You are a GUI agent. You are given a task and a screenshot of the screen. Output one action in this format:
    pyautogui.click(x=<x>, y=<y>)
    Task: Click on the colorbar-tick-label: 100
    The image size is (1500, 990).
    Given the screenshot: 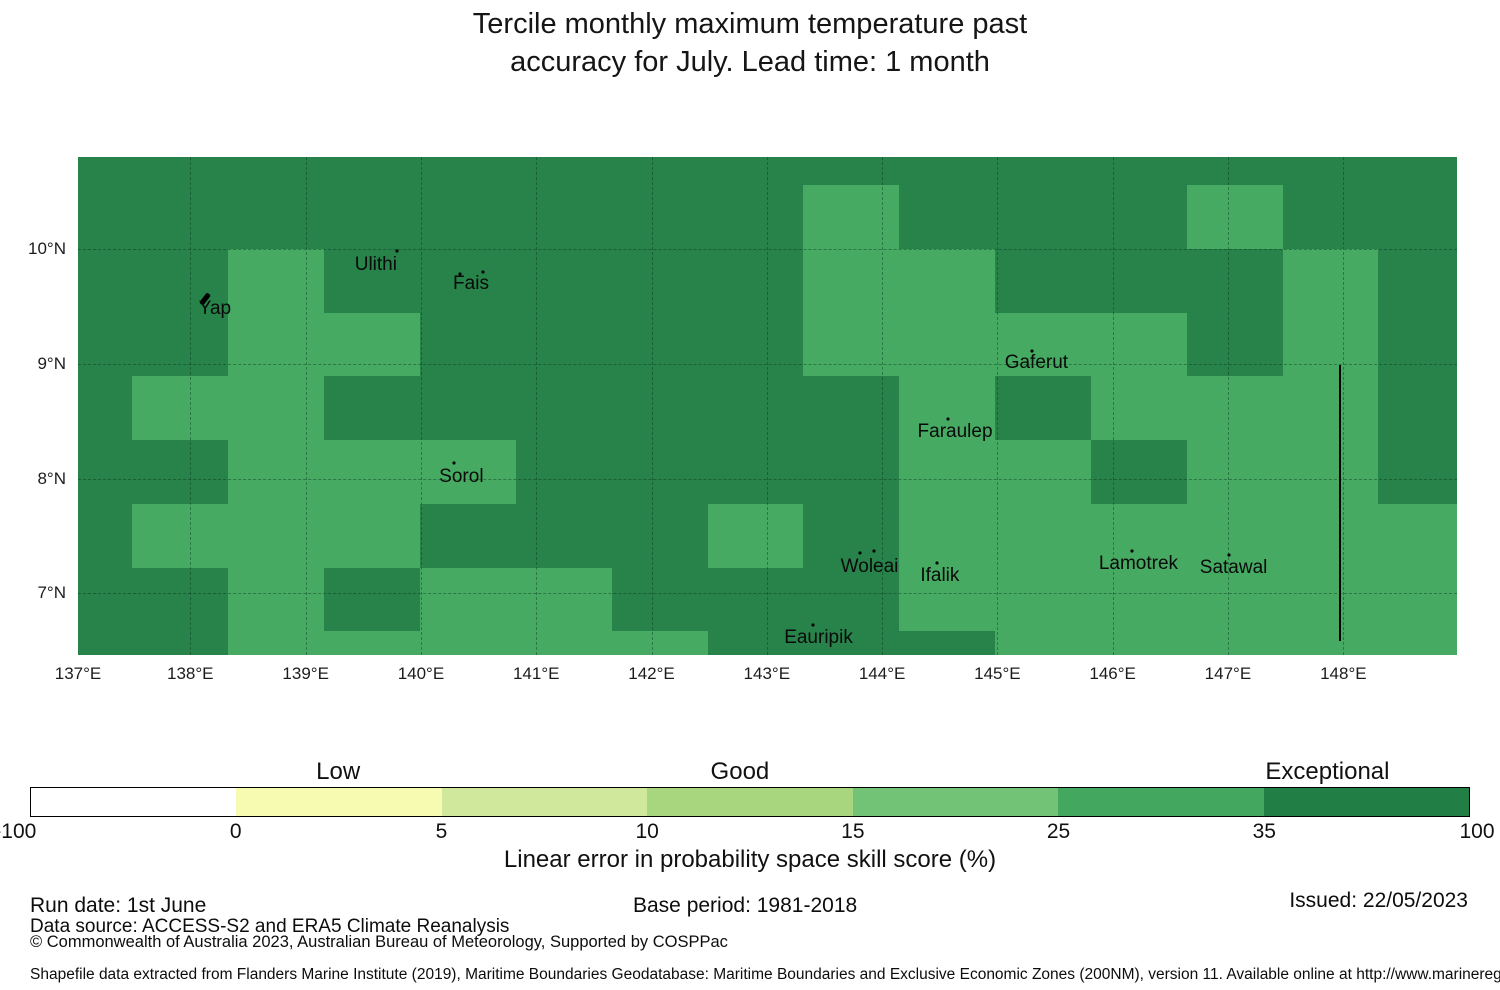 What is the action you would take?
    pyautogui.click(x=1477, y=831)
    